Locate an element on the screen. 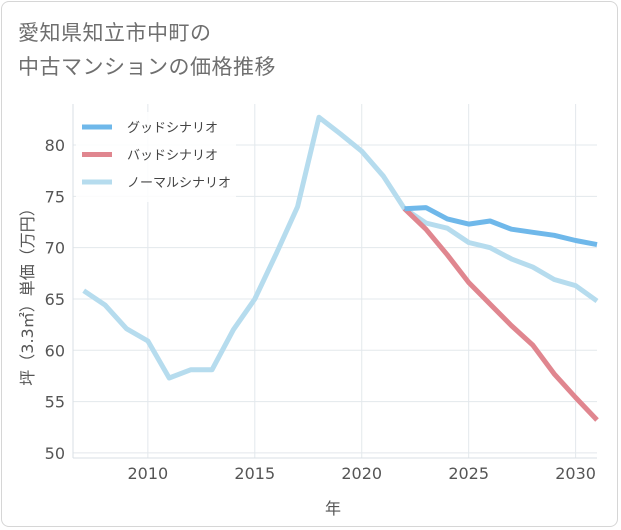 The image size is (621, 530). x-tick-label: 2020 is located at coordinates (361, 473).